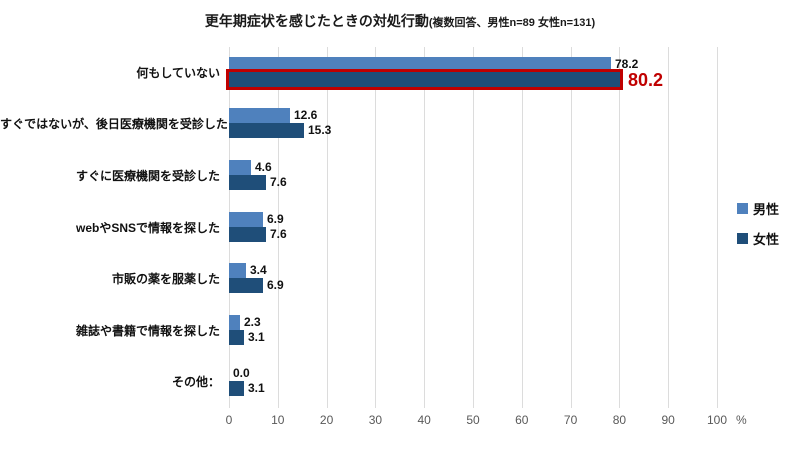 The width and height of the screenshot is (800, 459). What do you see at coordinates (646, 79) in the screenshot?
I see `value-label: 80.2` at bounding box center [646, 79].